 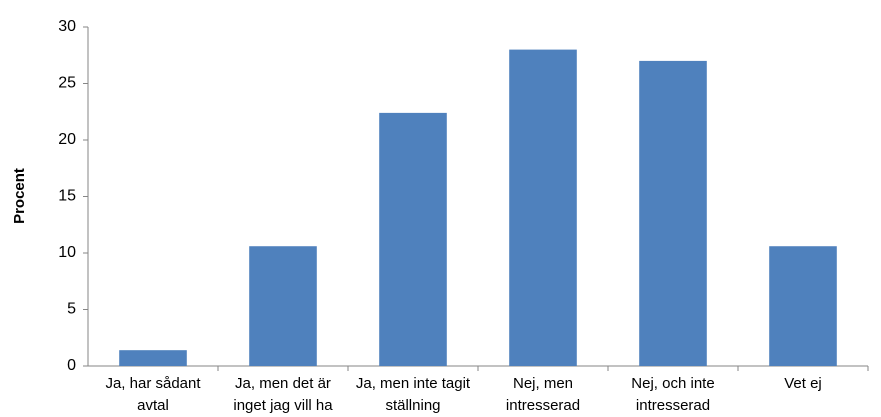 What do you see at coordinates (67, 26) in the screenshot?
I see `y-tick-label: 30` at bounding box center [67, 26].